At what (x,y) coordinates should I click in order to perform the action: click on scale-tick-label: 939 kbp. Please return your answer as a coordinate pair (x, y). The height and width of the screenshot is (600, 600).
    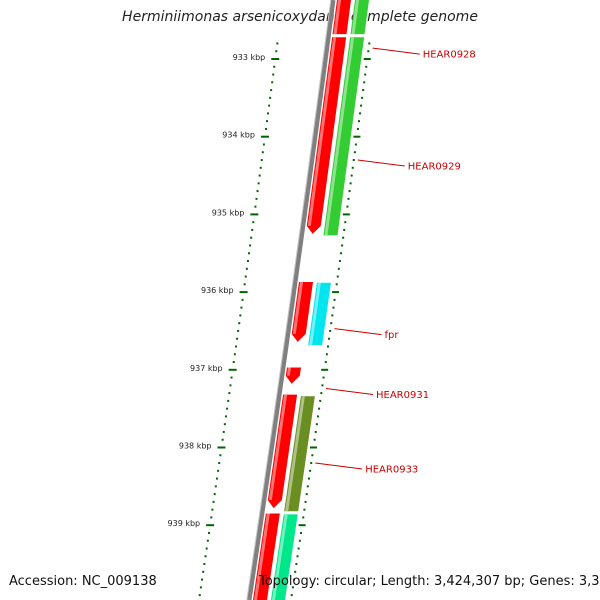
    Looking at the image, I should click on (184, 523).